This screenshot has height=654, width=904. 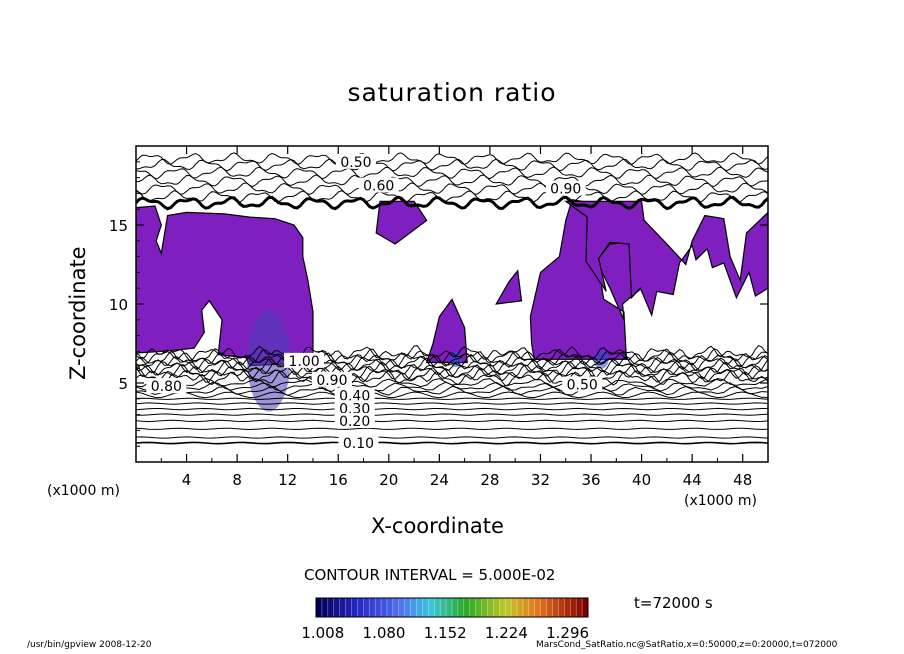 What do you see at coordinates (78, 313) in the screenshot?
I see `y-axis-label: Z-coordinate` at bounding box center [78, 313].